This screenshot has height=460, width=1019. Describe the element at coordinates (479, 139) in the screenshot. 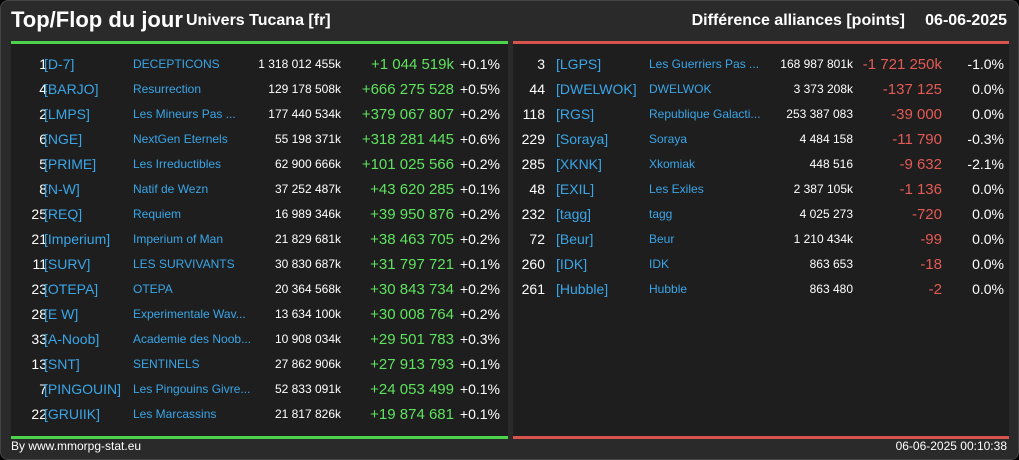

I see `percent-cell: +0.6%` at that location.